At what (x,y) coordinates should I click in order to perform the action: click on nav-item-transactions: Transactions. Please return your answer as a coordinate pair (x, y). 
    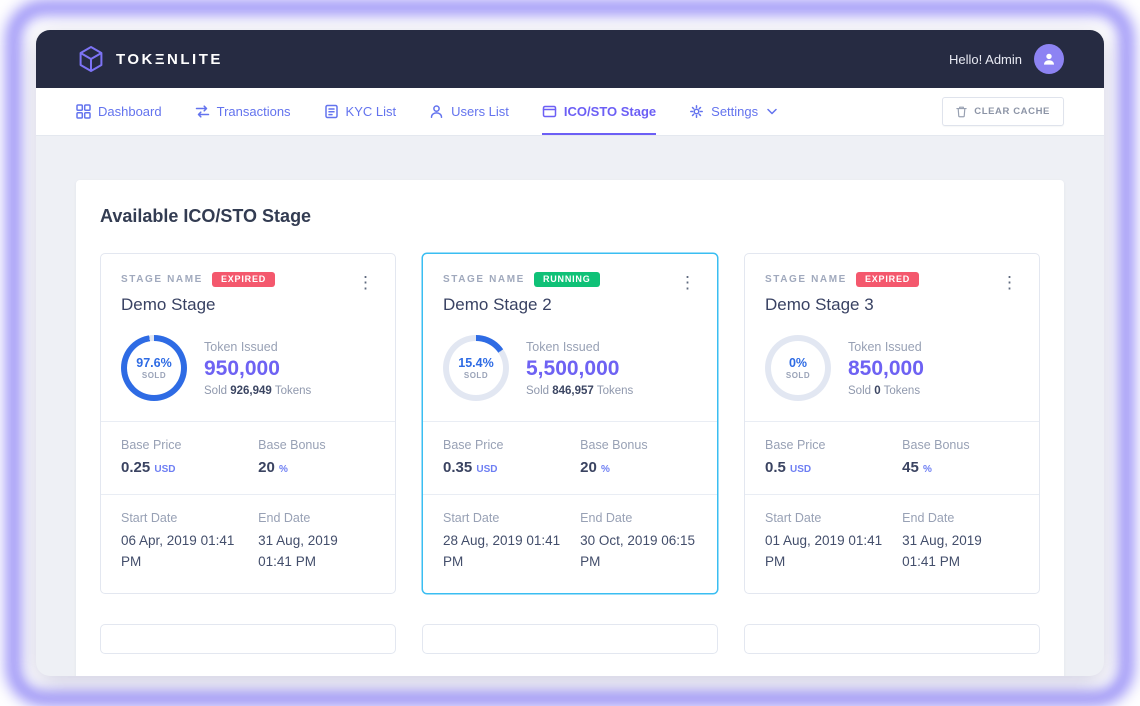
    Looking at the image, I should click on (243, 111).